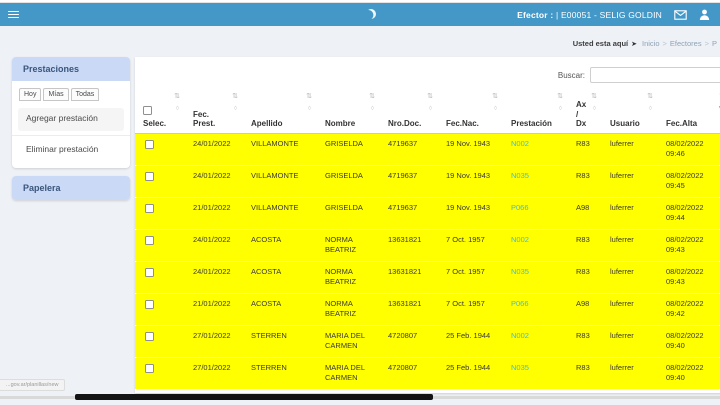 This screenshot has height=405, width=720. I want to click on column-header-fec-prest: ⇅ ◊ Fec. Prest., so click(214, 110).